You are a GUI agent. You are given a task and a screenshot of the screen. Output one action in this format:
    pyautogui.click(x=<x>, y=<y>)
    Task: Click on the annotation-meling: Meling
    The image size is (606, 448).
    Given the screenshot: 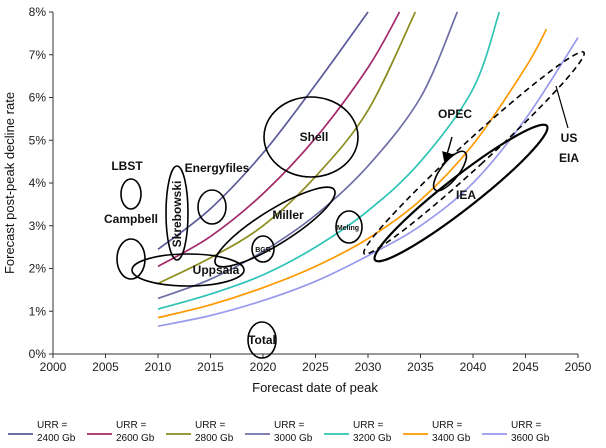 What is the action you would take?
    pyautogui.click(x=348, y=228)
    